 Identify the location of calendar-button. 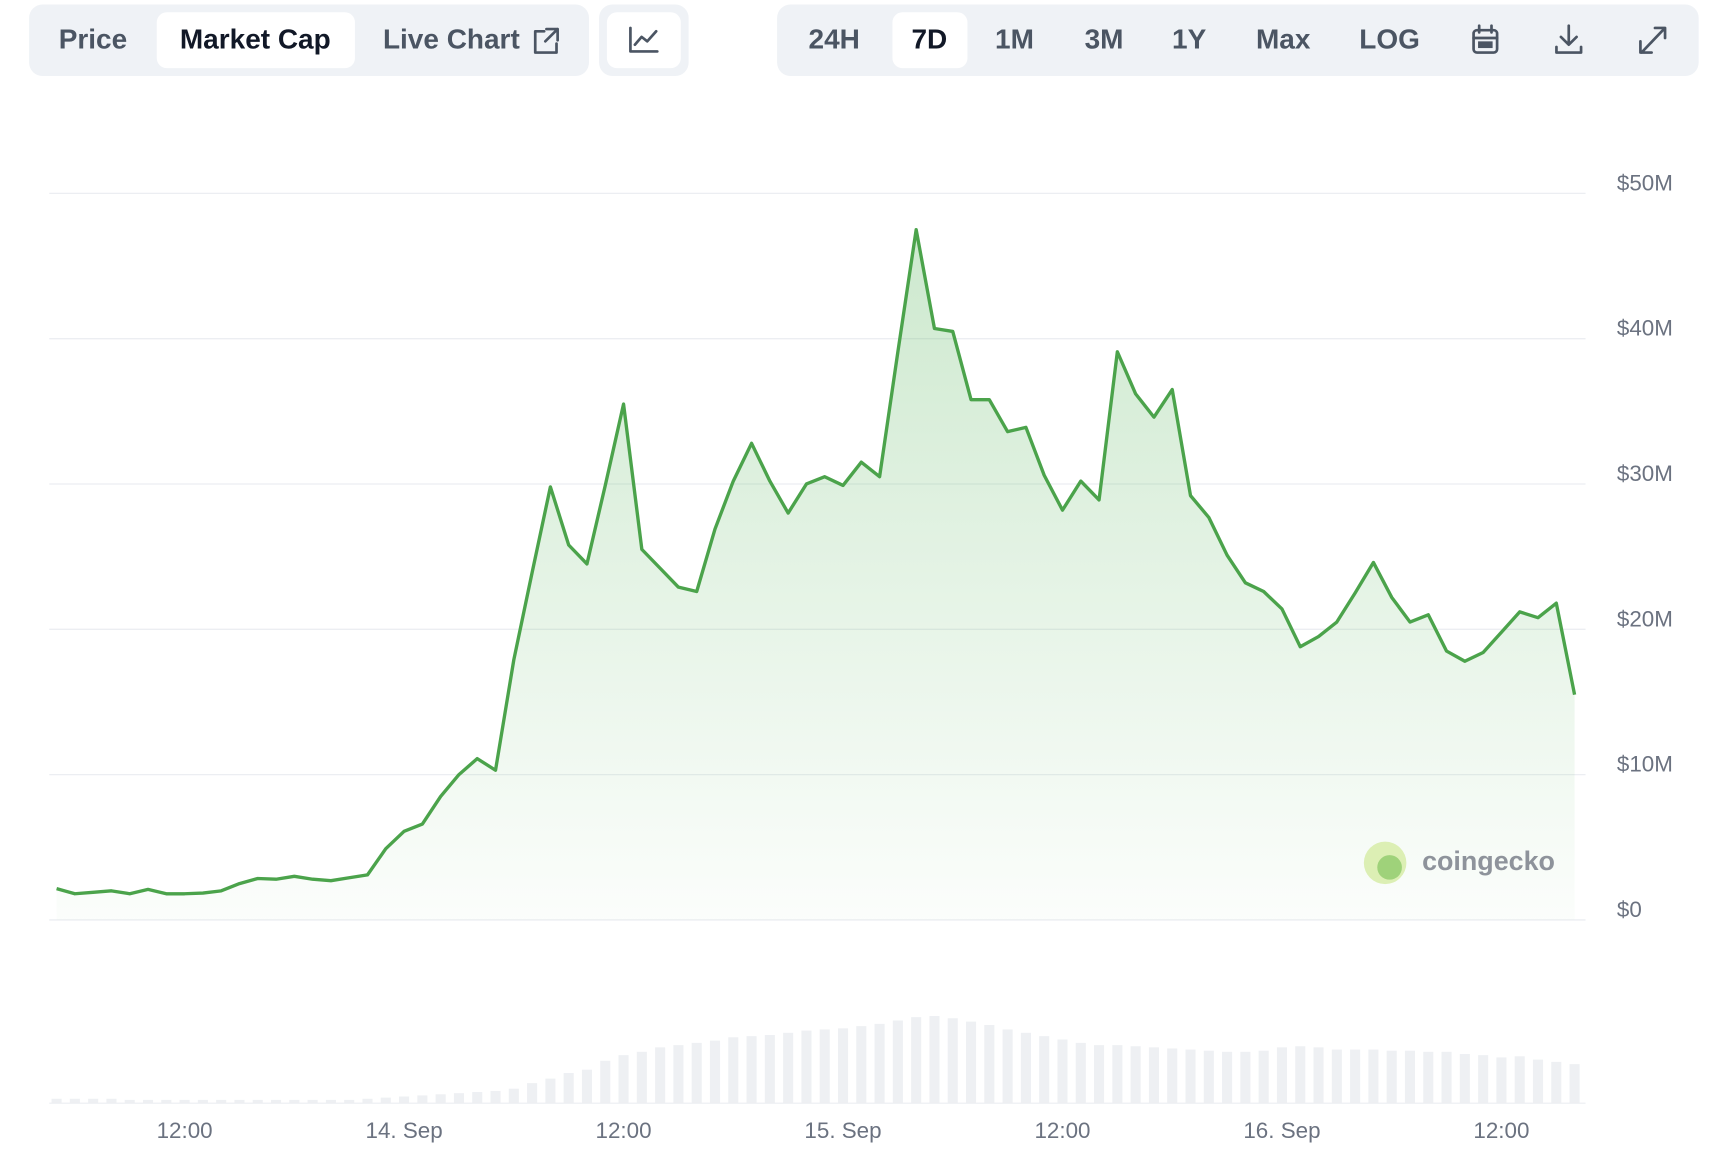
(1485, 39).